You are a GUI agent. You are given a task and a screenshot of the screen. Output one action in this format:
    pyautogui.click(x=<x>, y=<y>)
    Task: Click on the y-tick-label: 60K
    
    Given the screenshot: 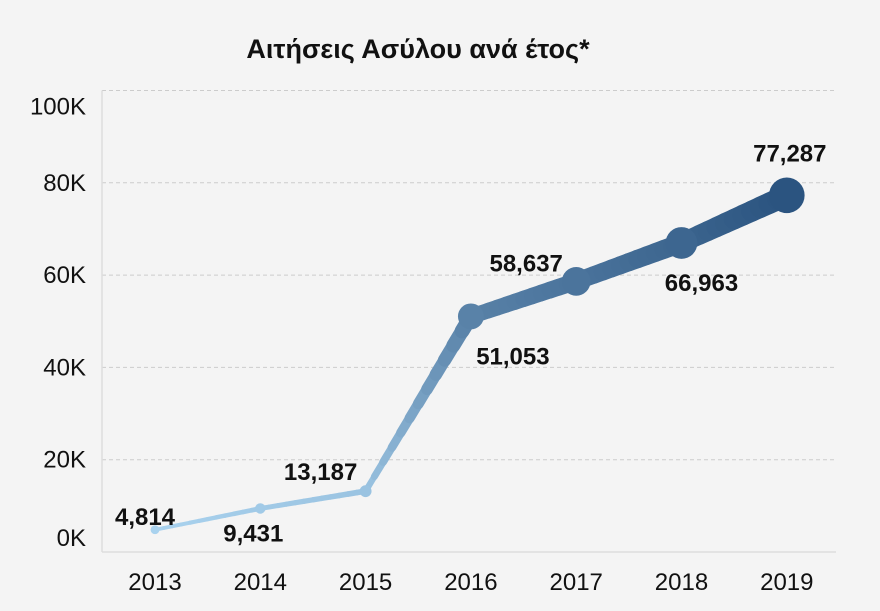 What is the action you would take?
    pyautogui.click(x=64, y=275)
    